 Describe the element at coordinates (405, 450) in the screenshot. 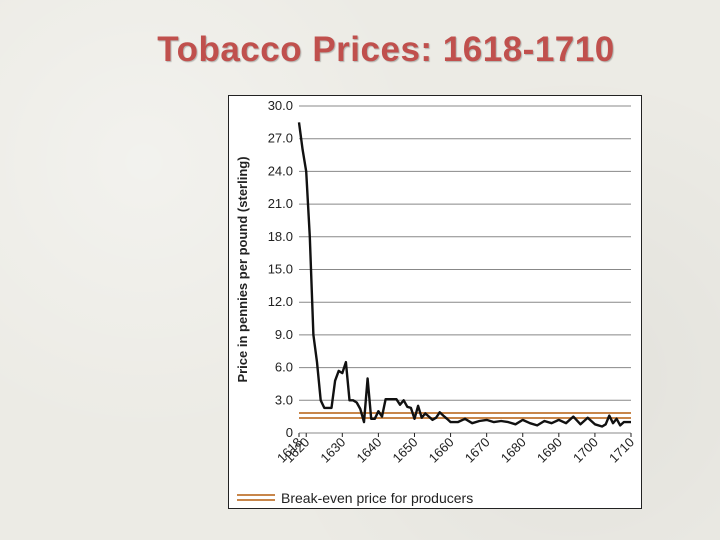

I see `x-tick-label: 1650` at that location.